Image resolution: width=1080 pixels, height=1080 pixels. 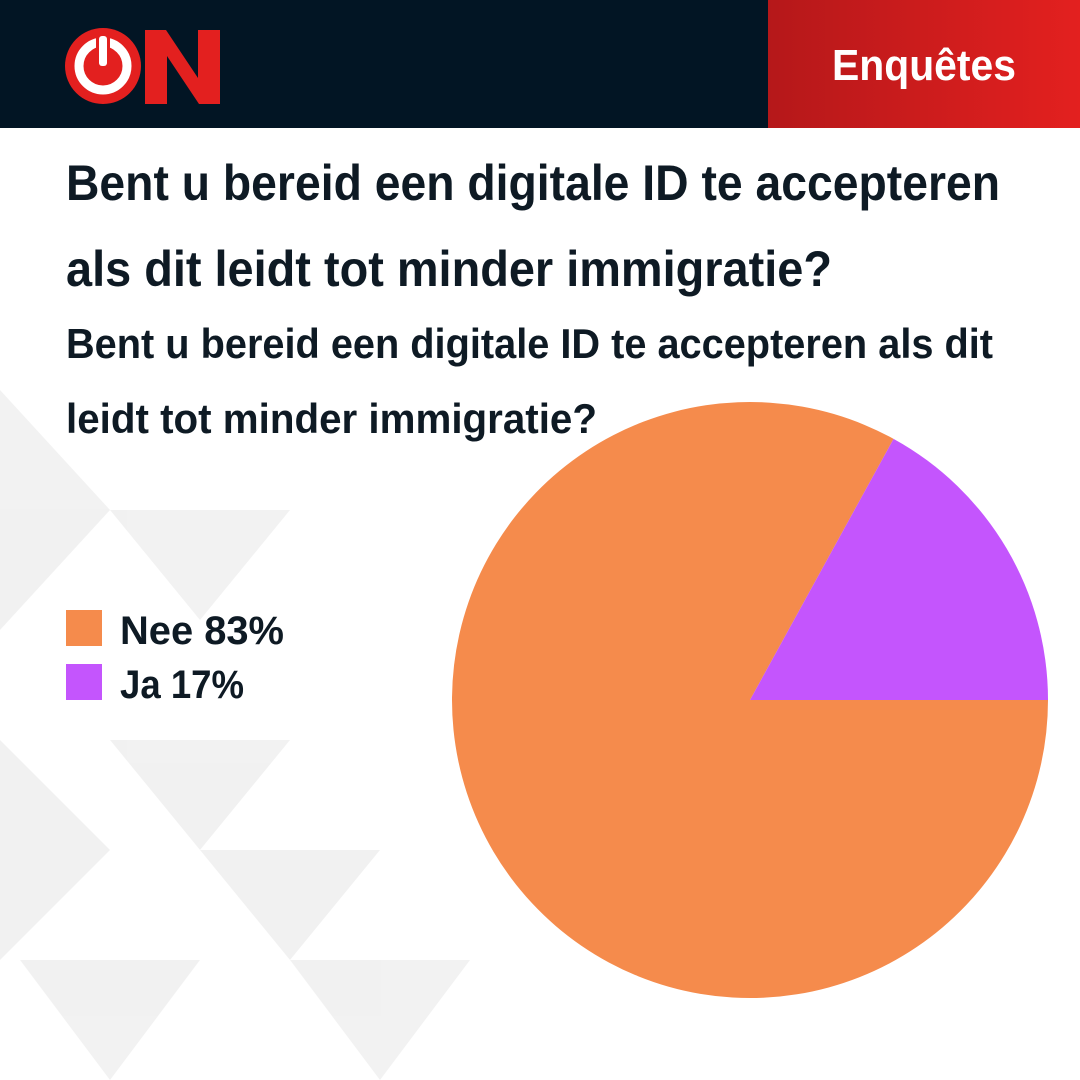 I want to click on legend-label: Ja 17%, so click(x=182, y=685).